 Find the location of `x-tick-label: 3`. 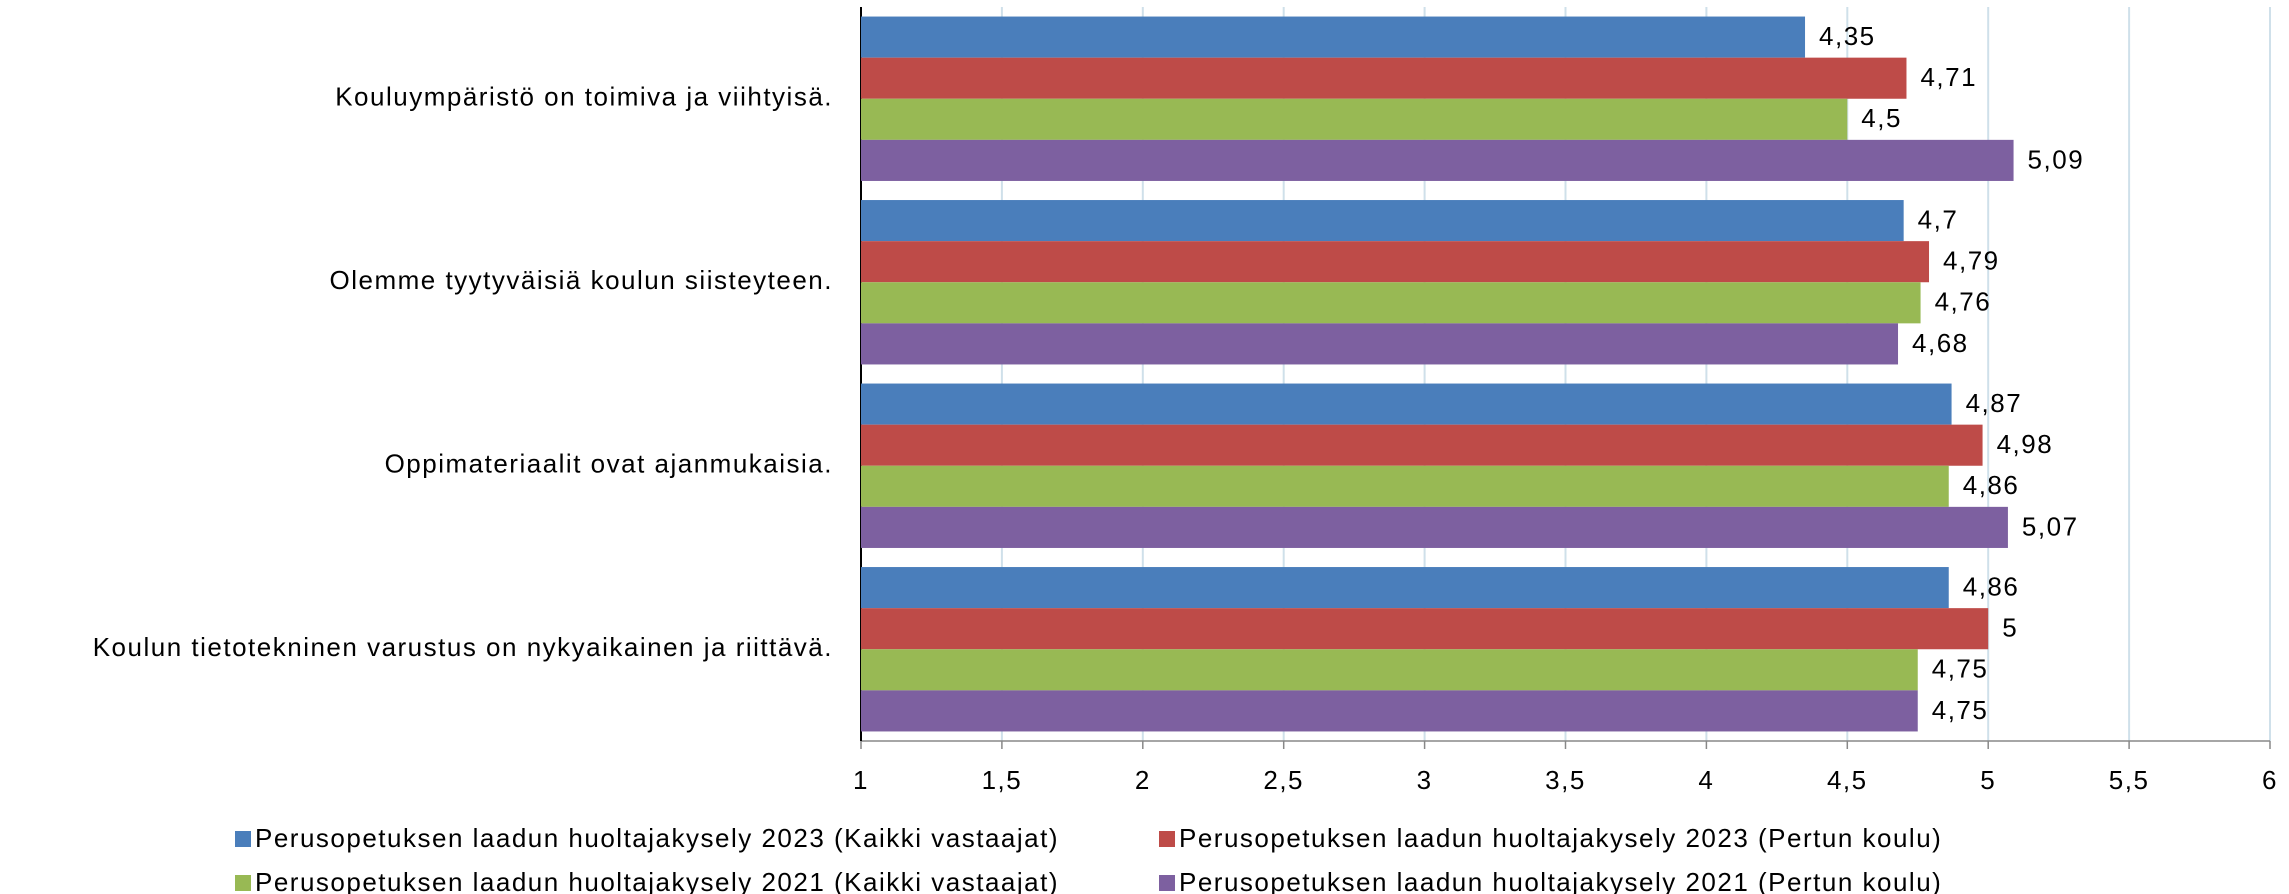

x-tick-label: 3 is located at coordinates (1425, 780).